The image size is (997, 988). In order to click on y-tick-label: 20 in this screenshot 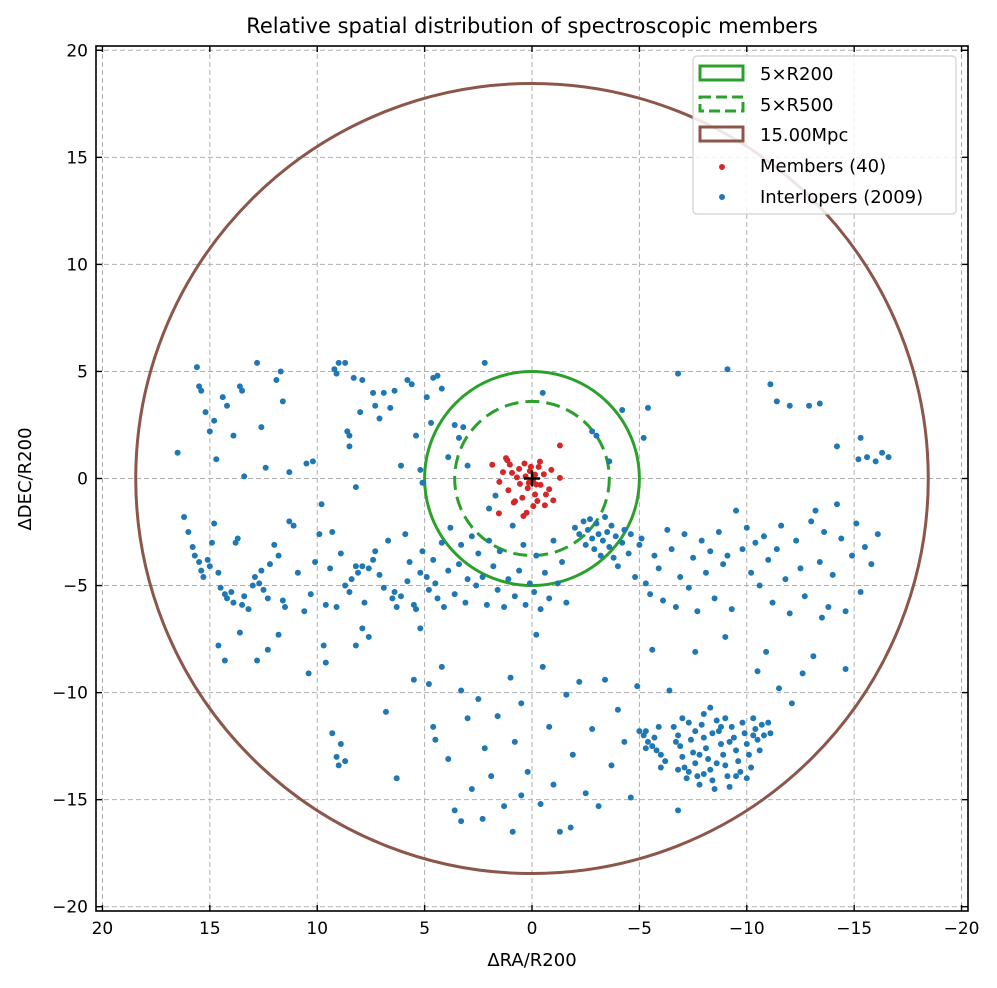, I will do `click(77, 51)`.